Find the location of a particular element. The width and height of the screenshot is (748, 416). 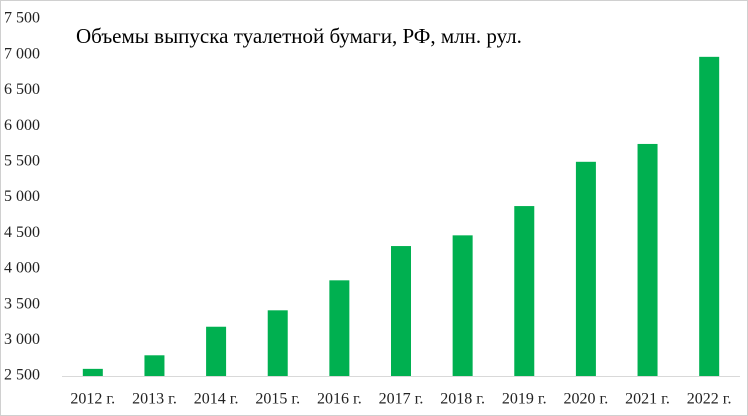

y-tick-label: 6 000 is located at coordinates (22, 125).